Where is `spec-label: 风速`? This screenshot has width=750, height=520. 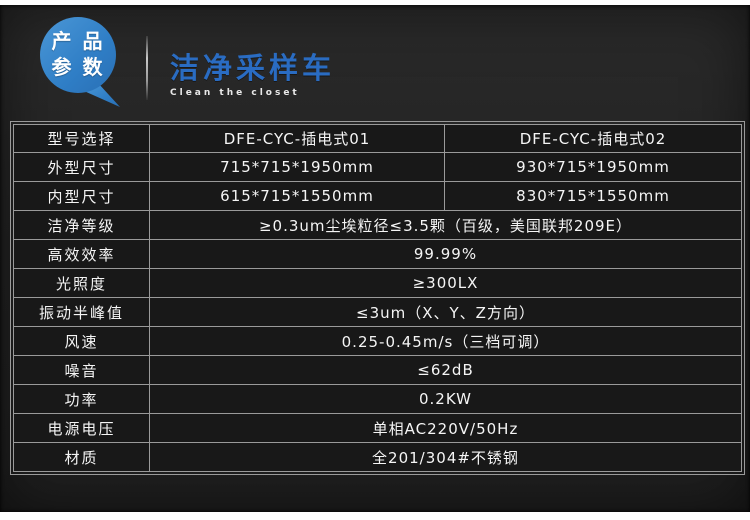
spec-label: 风速 is located at coordinates (81, 341).